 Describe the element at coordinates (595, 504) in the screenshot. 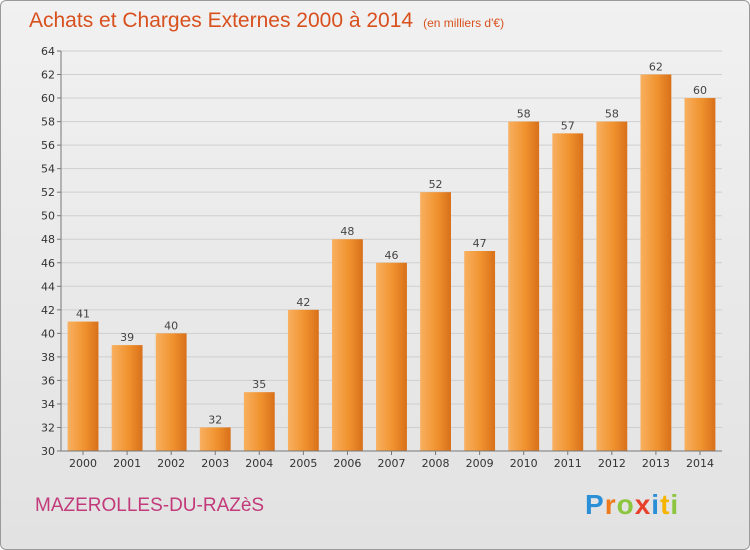

I see `logo-letter-0: P` at that location.